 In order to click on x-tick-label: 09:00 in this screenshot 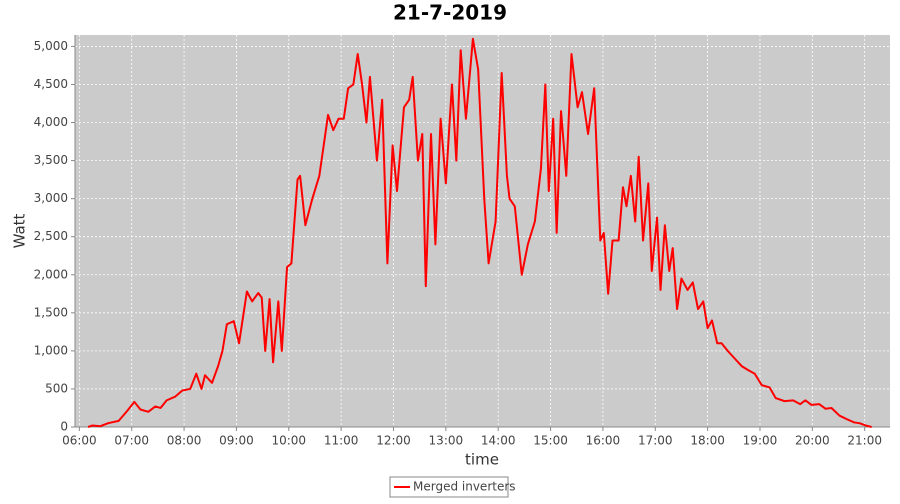, I will do `click(236, 441)`.